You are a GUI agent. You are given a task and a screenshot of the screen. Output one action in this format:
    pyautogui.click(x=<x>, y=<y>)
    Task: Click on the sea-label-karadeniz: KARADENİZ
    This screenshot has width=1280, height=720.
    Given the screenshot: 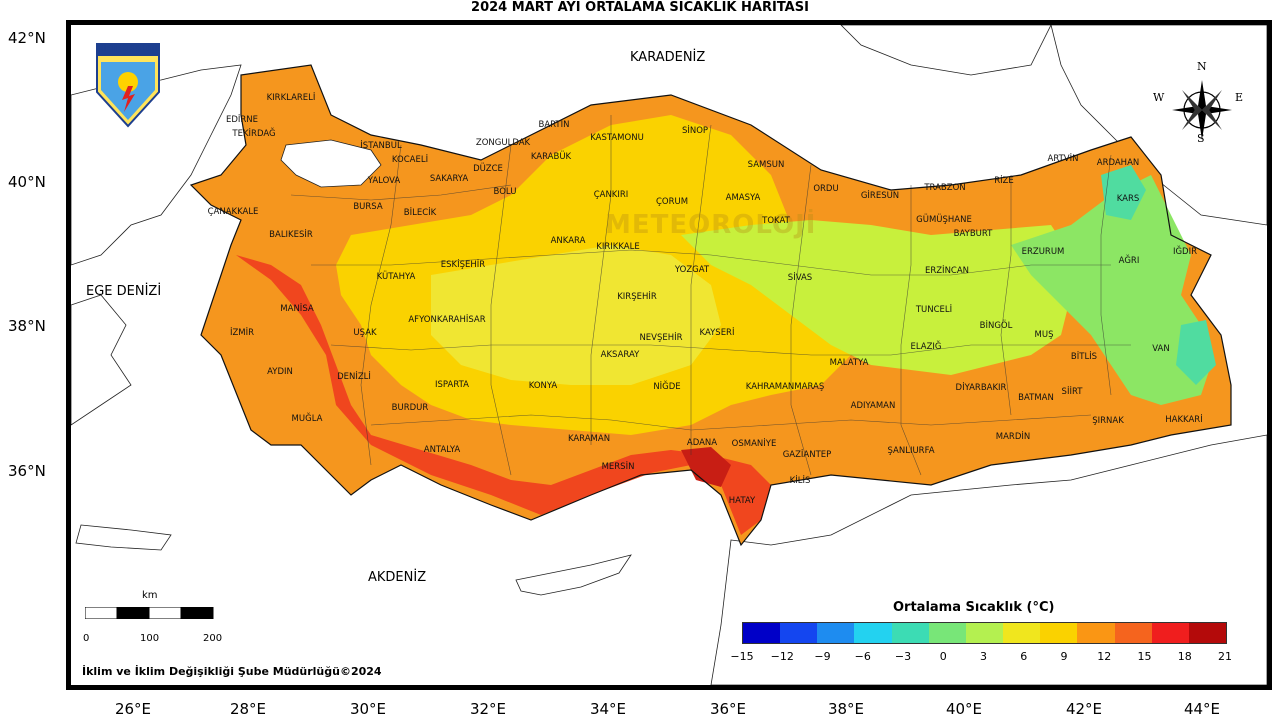 What is the action you would take?
    pyautogui.click(x=668, y=57)
    